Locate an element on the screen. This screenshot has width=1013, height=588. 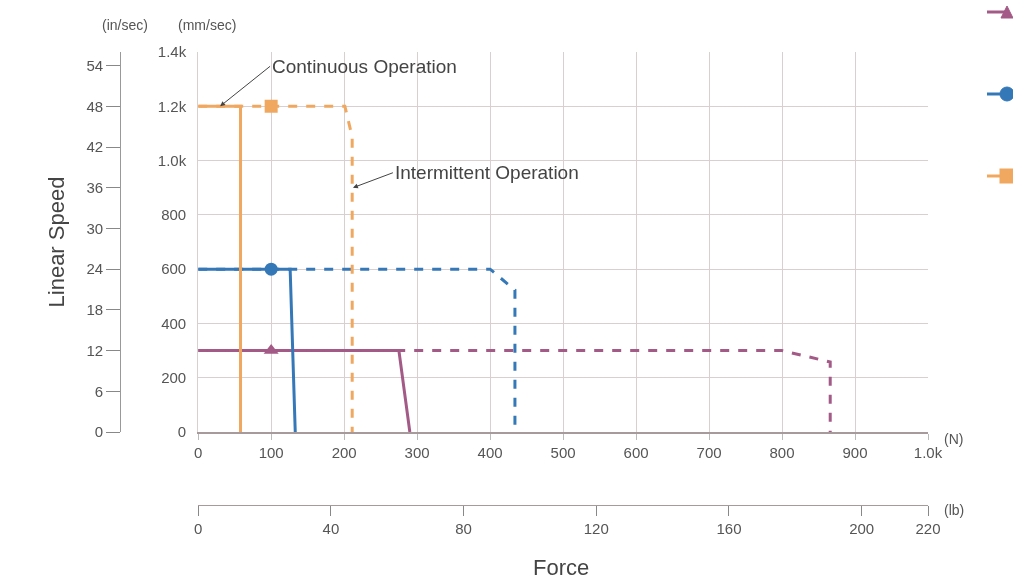
y2-tick-label: 0 is located at coordinates (99, 432).